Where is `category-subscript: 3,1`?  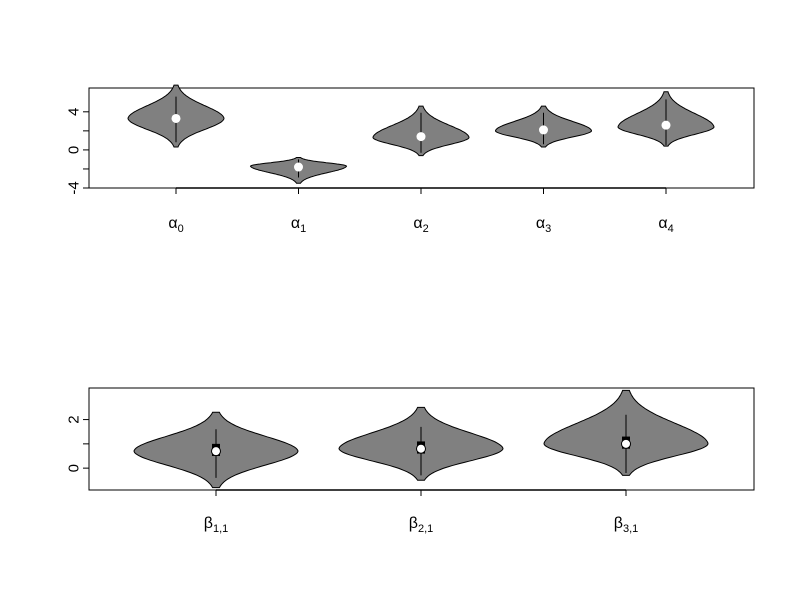 category-subscript: 3,1 is located at coordinates (630, 529).